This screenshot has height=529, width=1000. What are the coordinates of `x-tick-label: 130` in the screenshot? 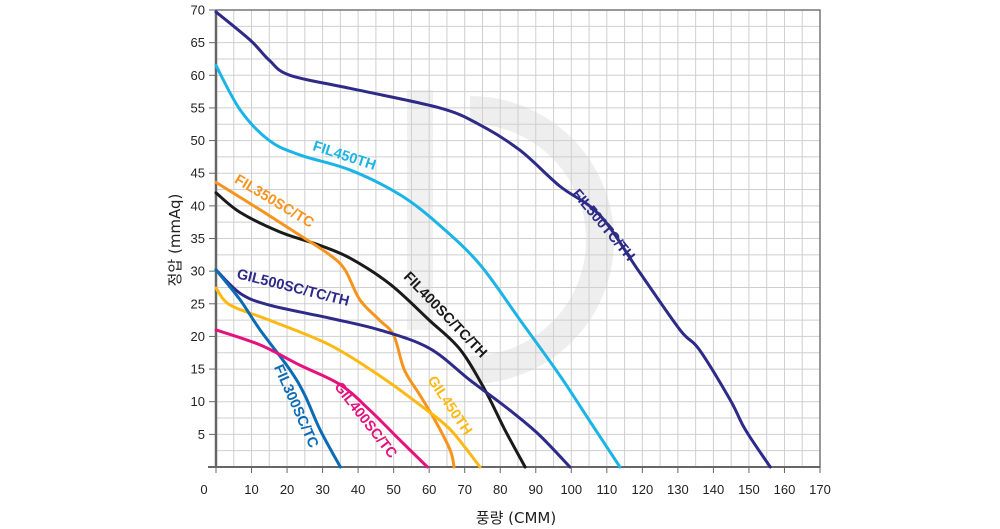 It's located at (678, 489).